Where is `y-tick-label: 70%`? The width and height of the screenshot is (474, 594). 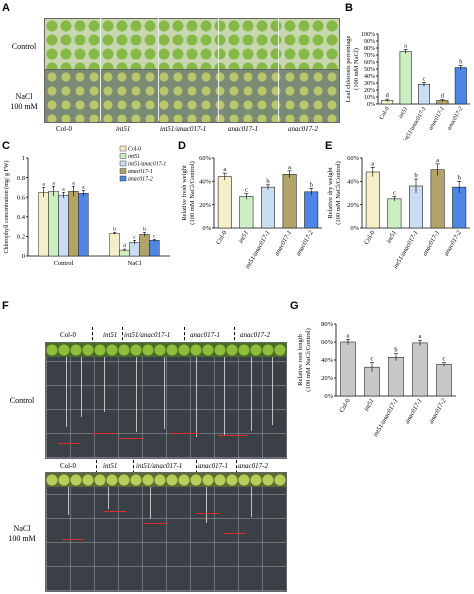
y-tick-label: 70% is located at coordinates (369, 56).